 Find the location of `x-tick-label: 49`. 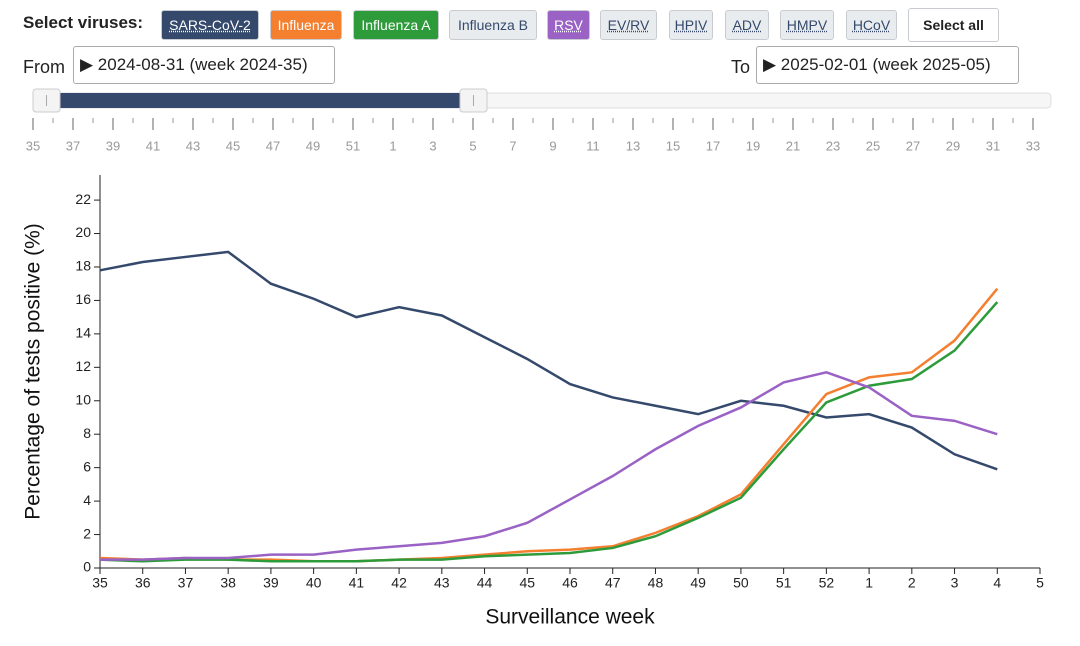

x-tick-label: 49 is located at coordinates (698, 583).